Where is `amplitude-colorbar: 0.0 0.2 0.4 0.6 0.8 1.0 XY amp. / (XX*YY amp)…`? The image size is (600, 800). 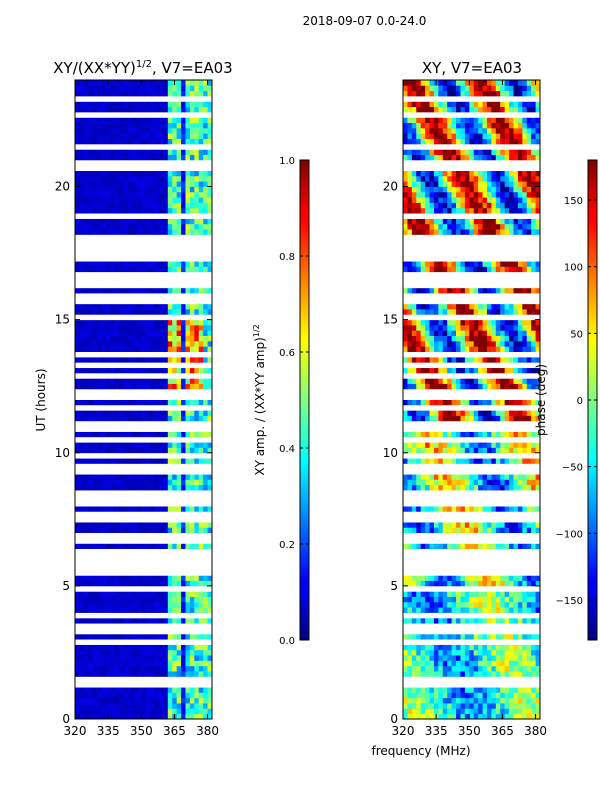
amplitude-colorbar: 0.0 0.2 0.4 0.6 0.8 1.0 XY amp. / (XX*YY amp)… is located at coordinates (281, 401).